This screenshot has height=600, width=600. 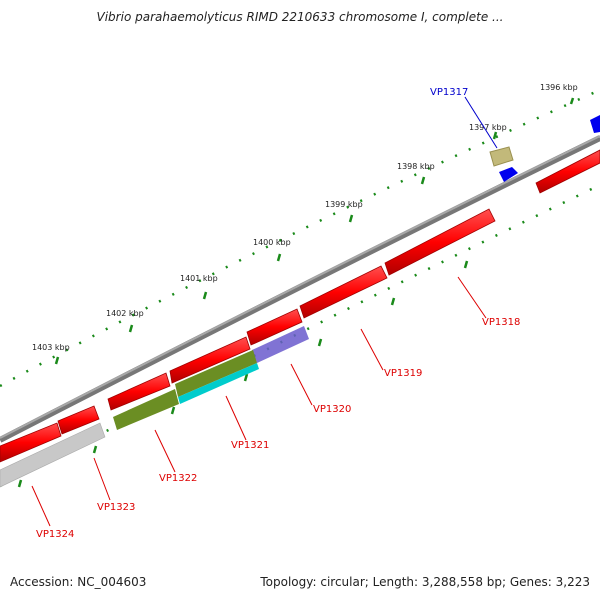 I want to click on gene-label-VP1319: VP1319, so click(x=403, y=373).